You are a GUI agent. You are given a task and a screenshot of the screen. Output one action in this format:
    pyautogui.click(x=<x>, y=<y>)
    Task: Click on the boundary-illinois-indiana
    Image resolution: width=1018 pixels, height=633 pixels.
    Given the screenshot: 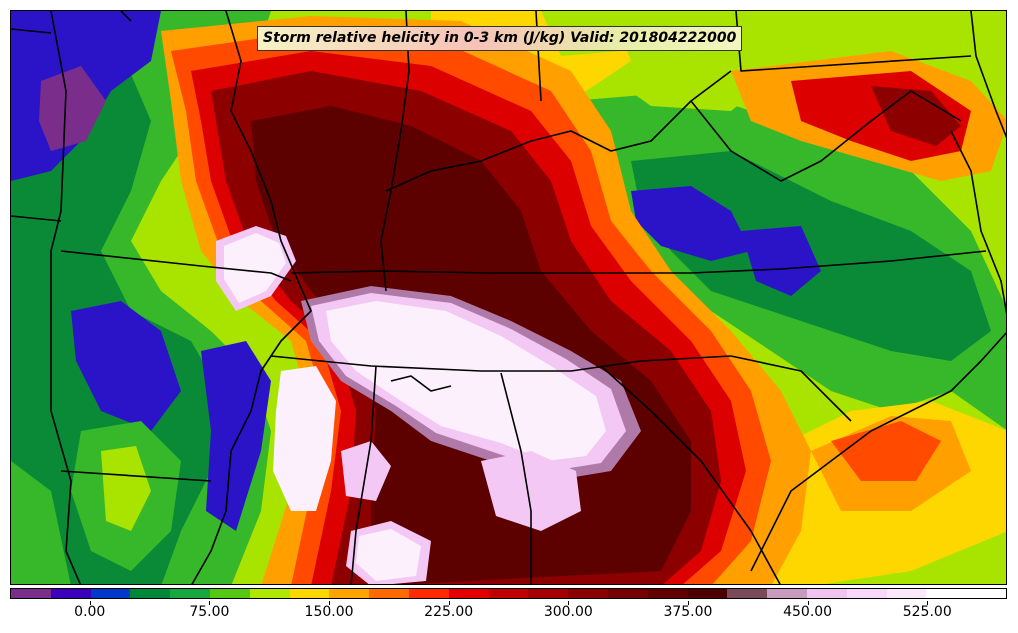 What is the action you would take?
    pyautogui.click(x=395, y=151)
    